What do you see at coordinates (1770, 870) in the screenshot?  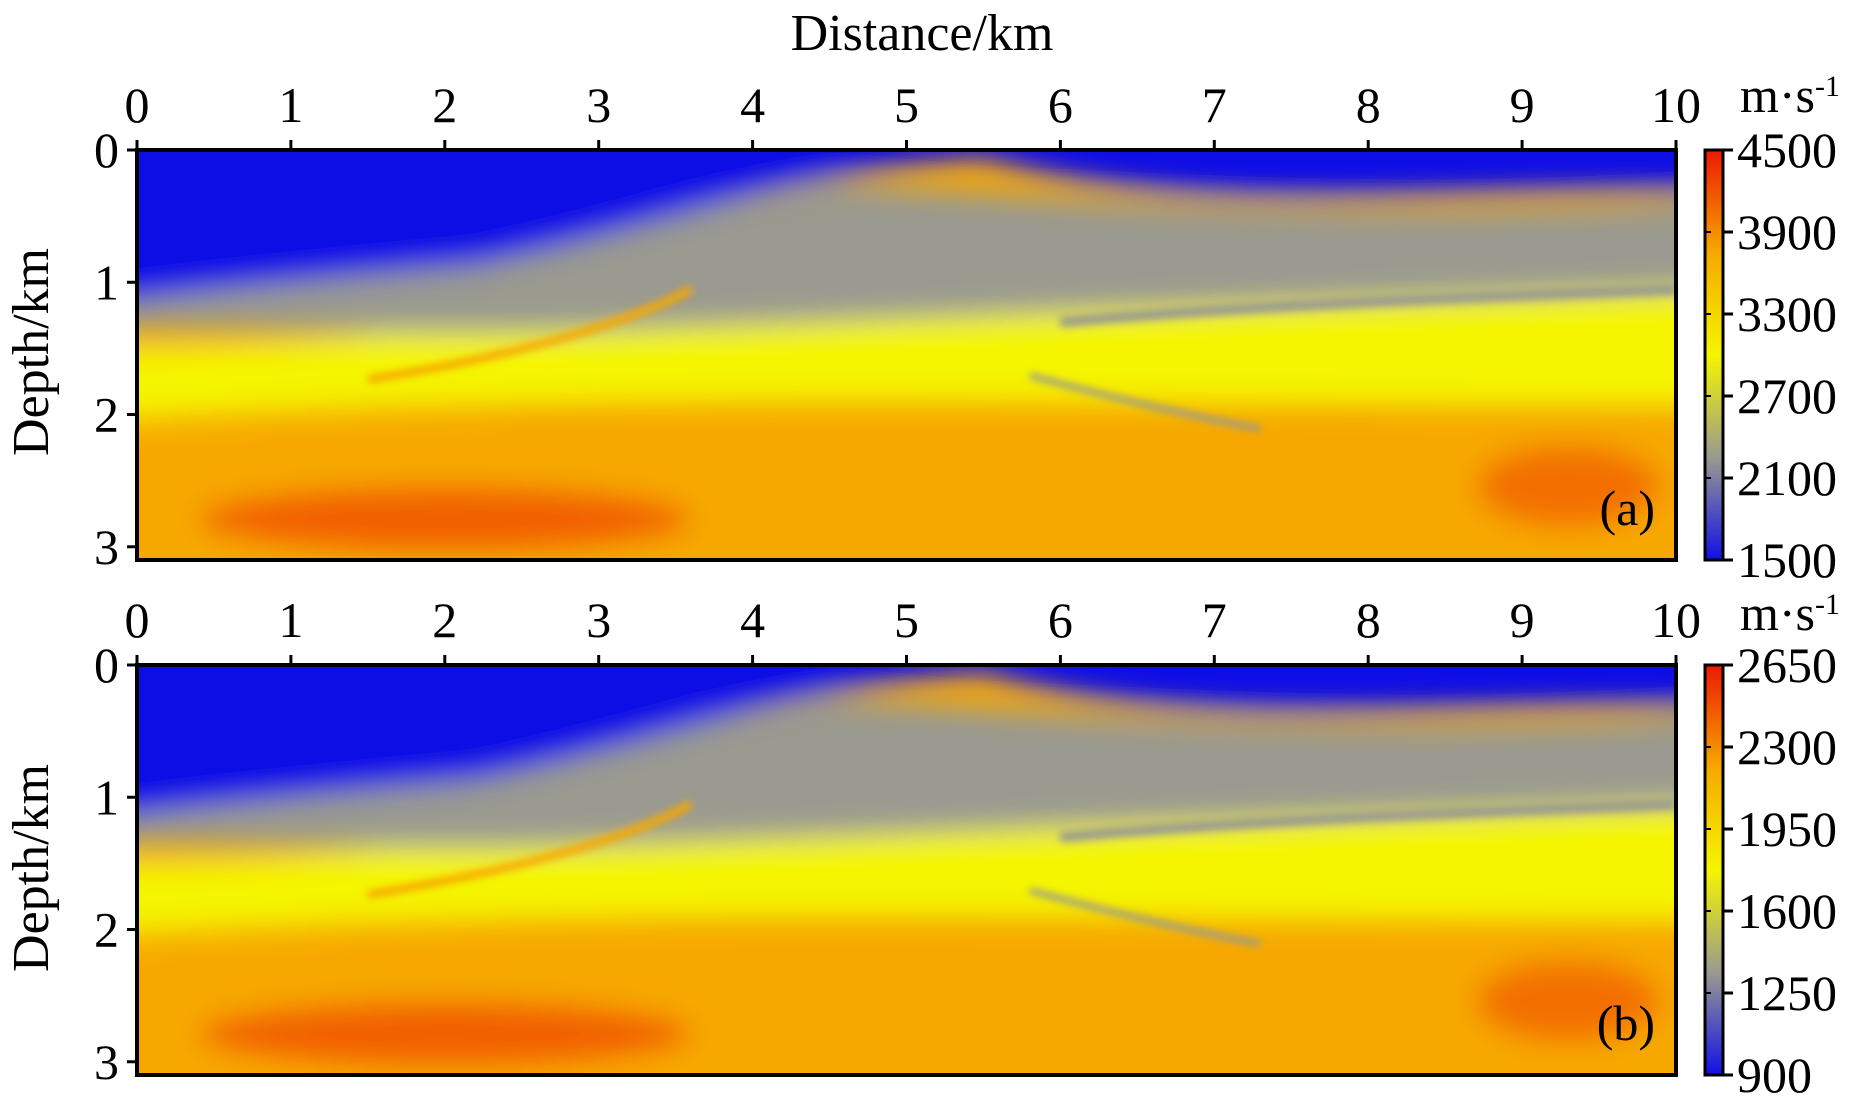 I see `panel-b-colorbar: 900 1250 1600 1950 2300 2650` at bounding box center [1770, 870].